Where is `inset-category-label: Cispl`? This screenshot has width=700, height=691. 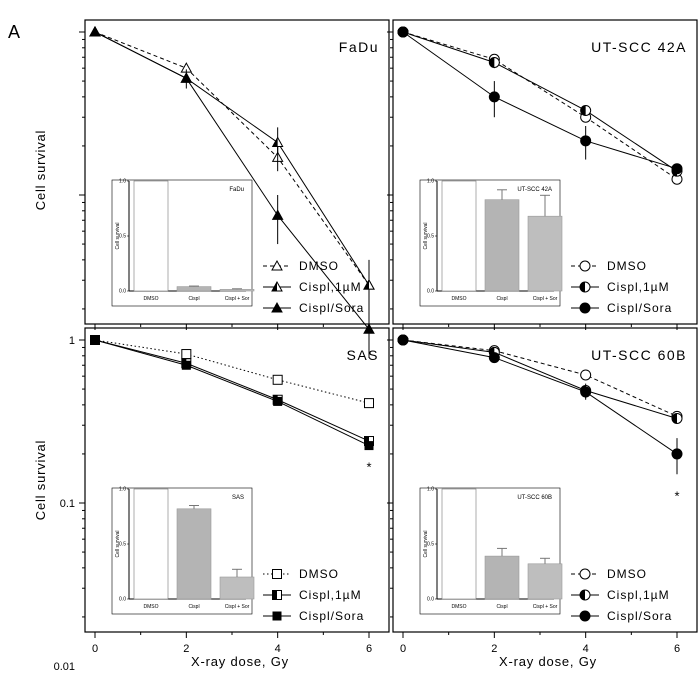
inset-category-label: Cispl is located at coordinates (193, 299).